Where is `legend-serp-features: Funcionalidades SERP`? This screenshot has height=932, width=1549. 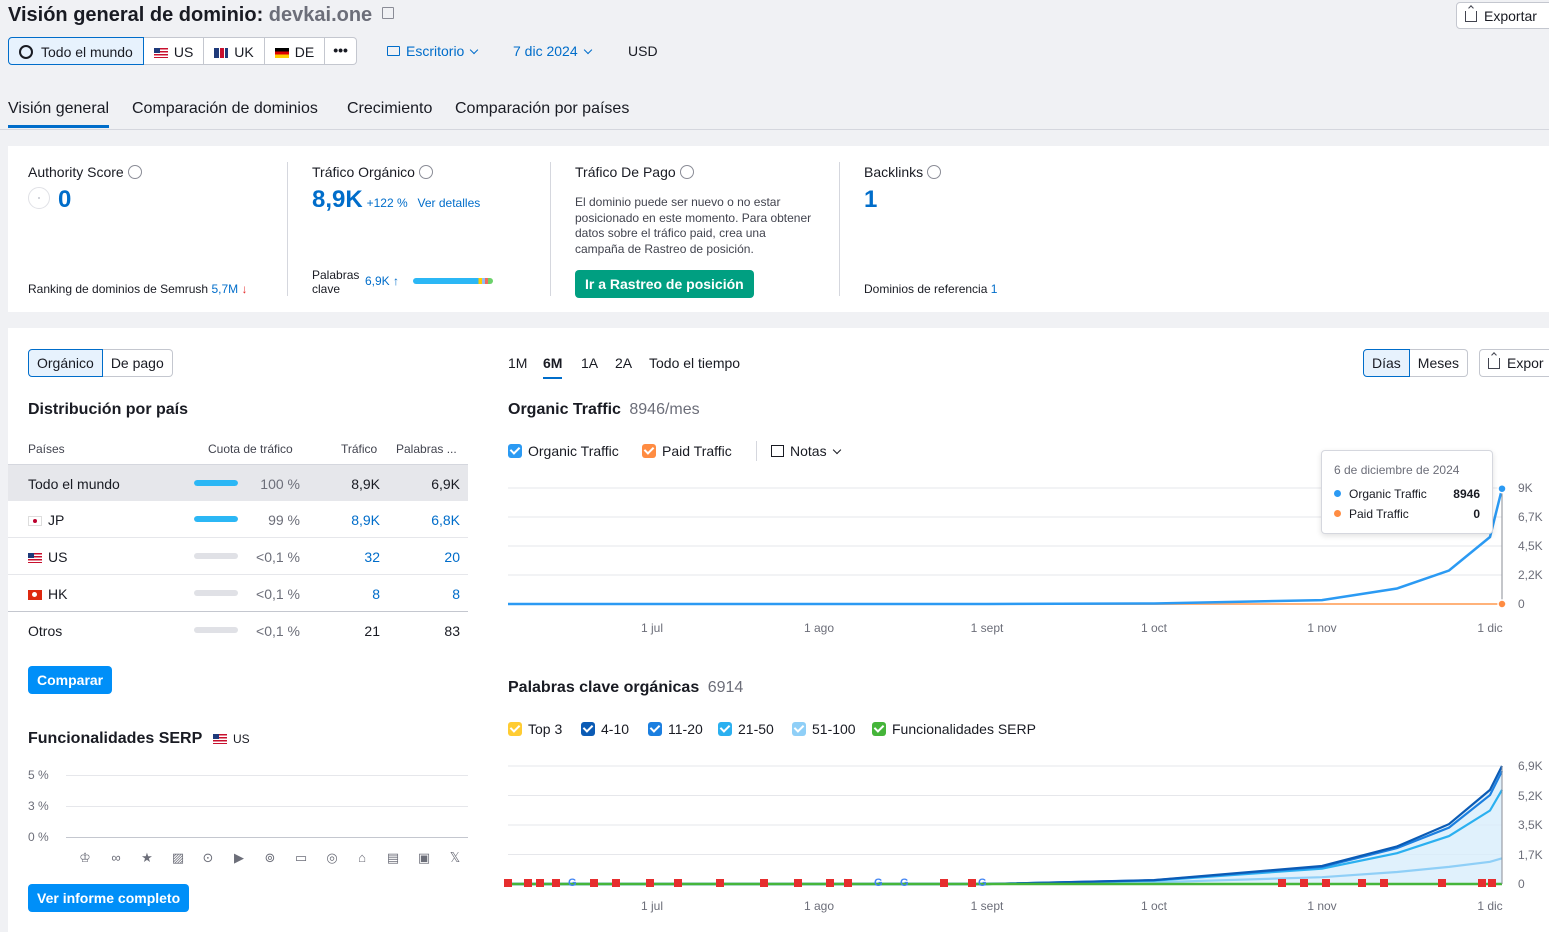
legend-serp-features: Funcionalidades SERP is located at coordinates (954, 729).